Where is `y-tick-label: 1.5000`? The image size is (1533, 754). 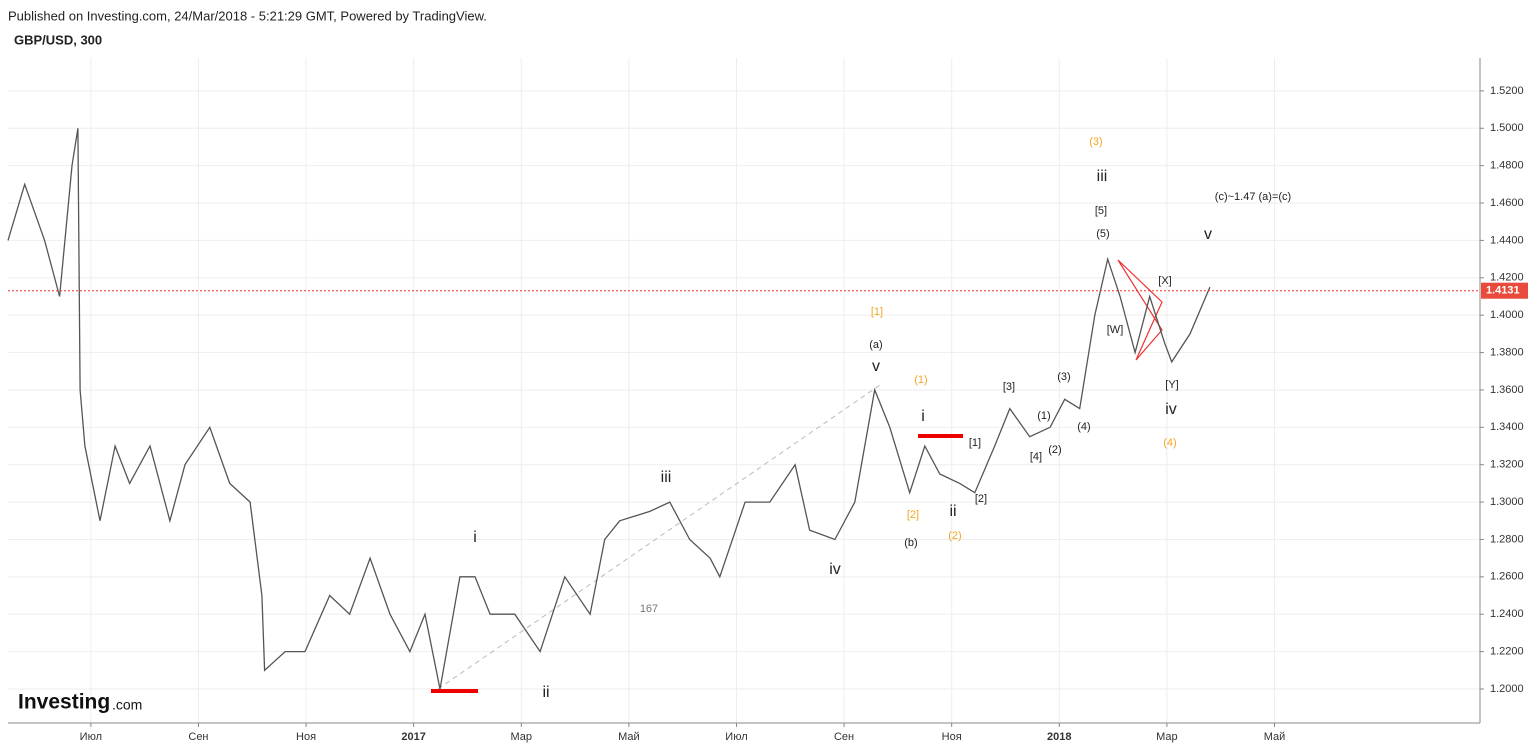
y-tick-label: 1.5000 is located at coordinates (1507, 128).